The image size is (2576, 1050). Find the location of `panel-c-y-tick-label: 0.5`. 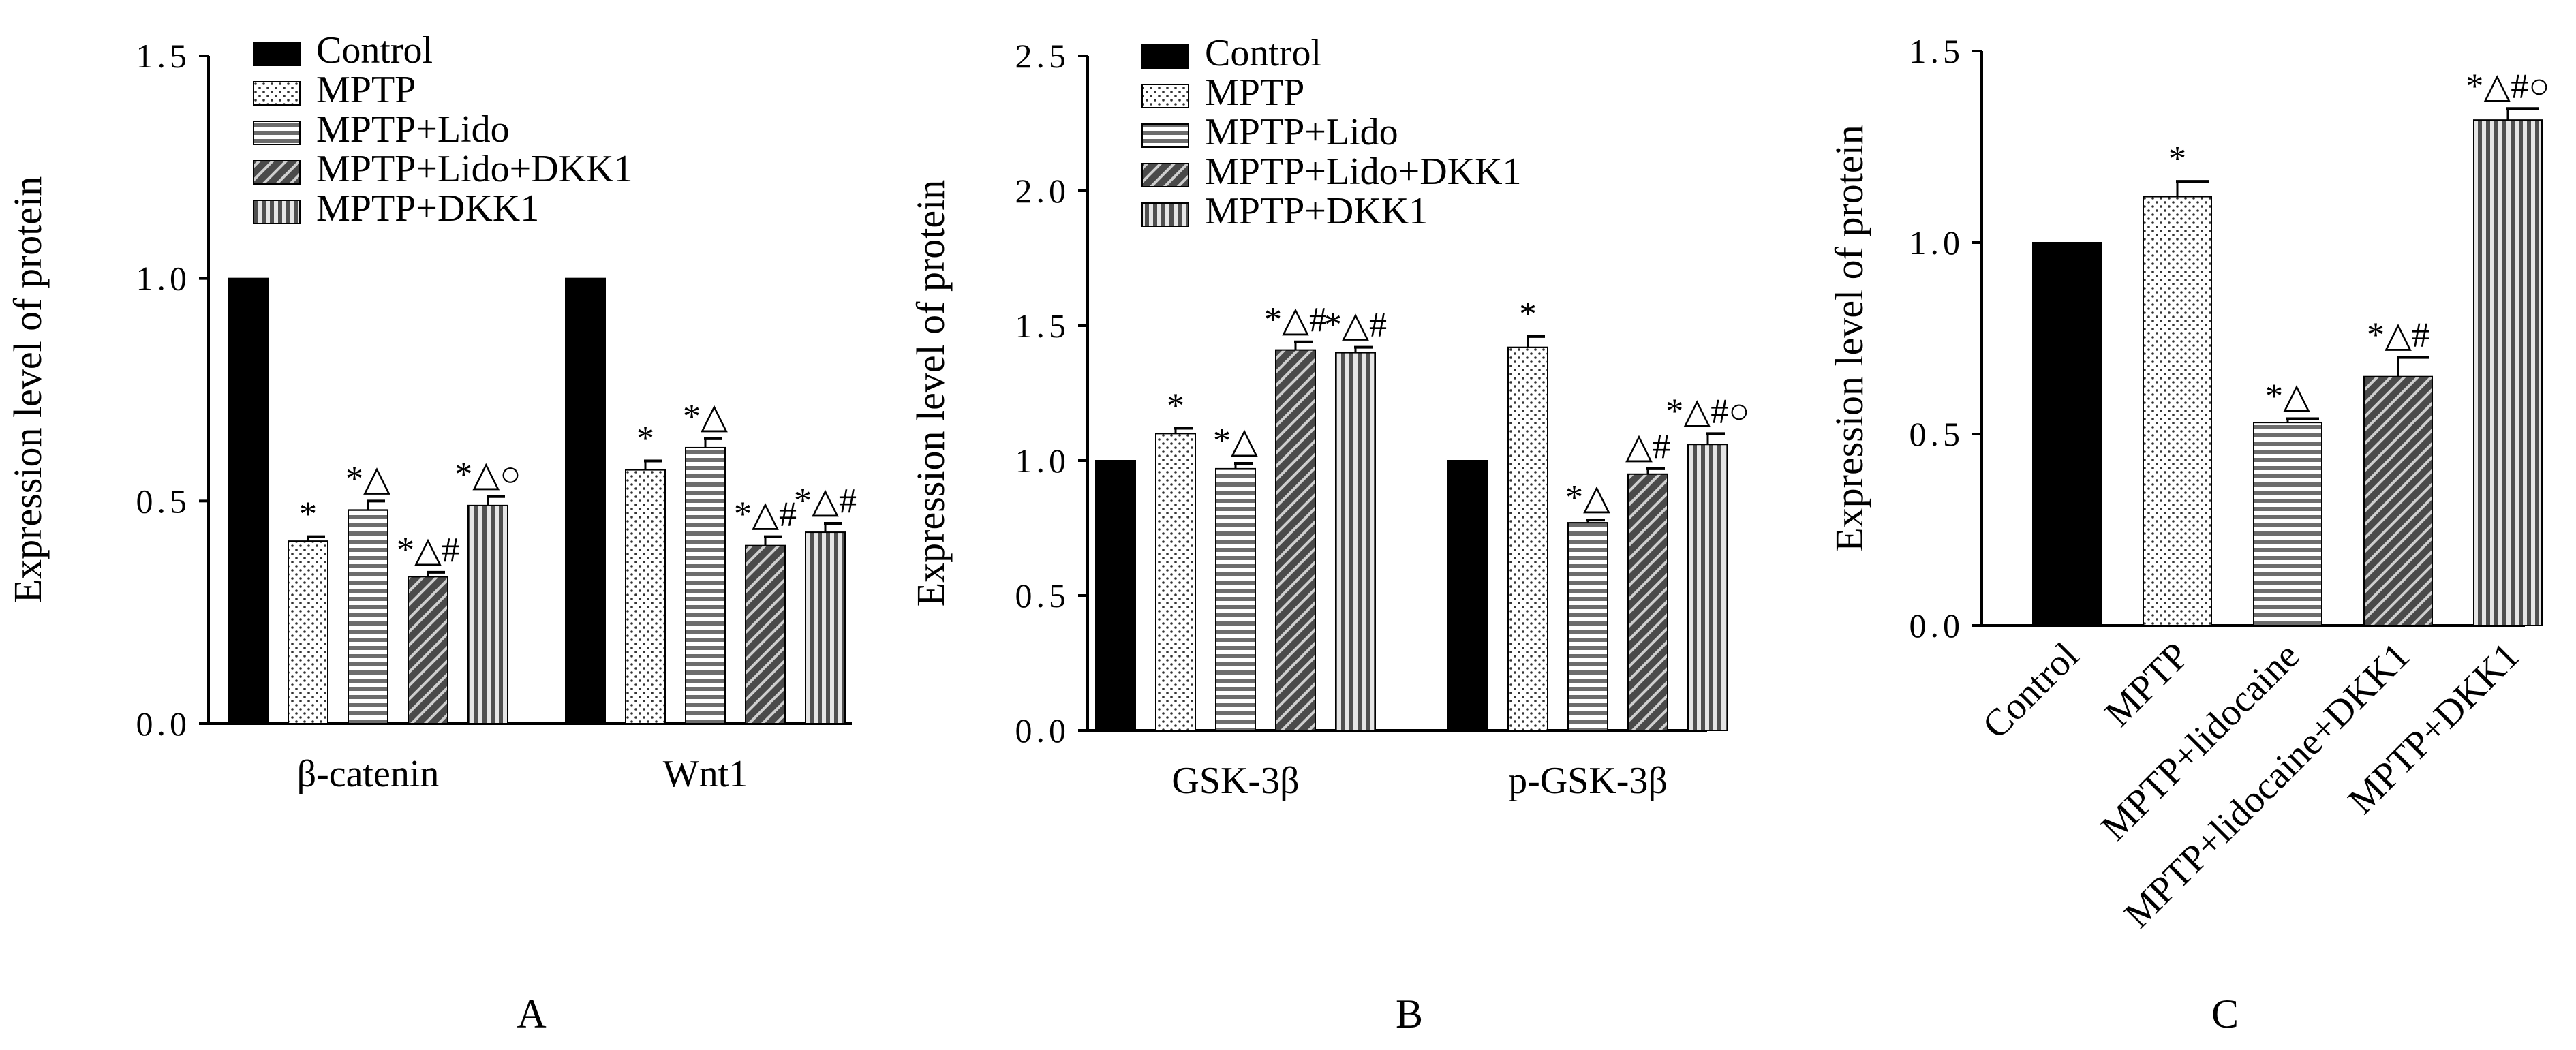

panel-c-y-tick-label: 0.5 is located at coordinates (1937, 434).